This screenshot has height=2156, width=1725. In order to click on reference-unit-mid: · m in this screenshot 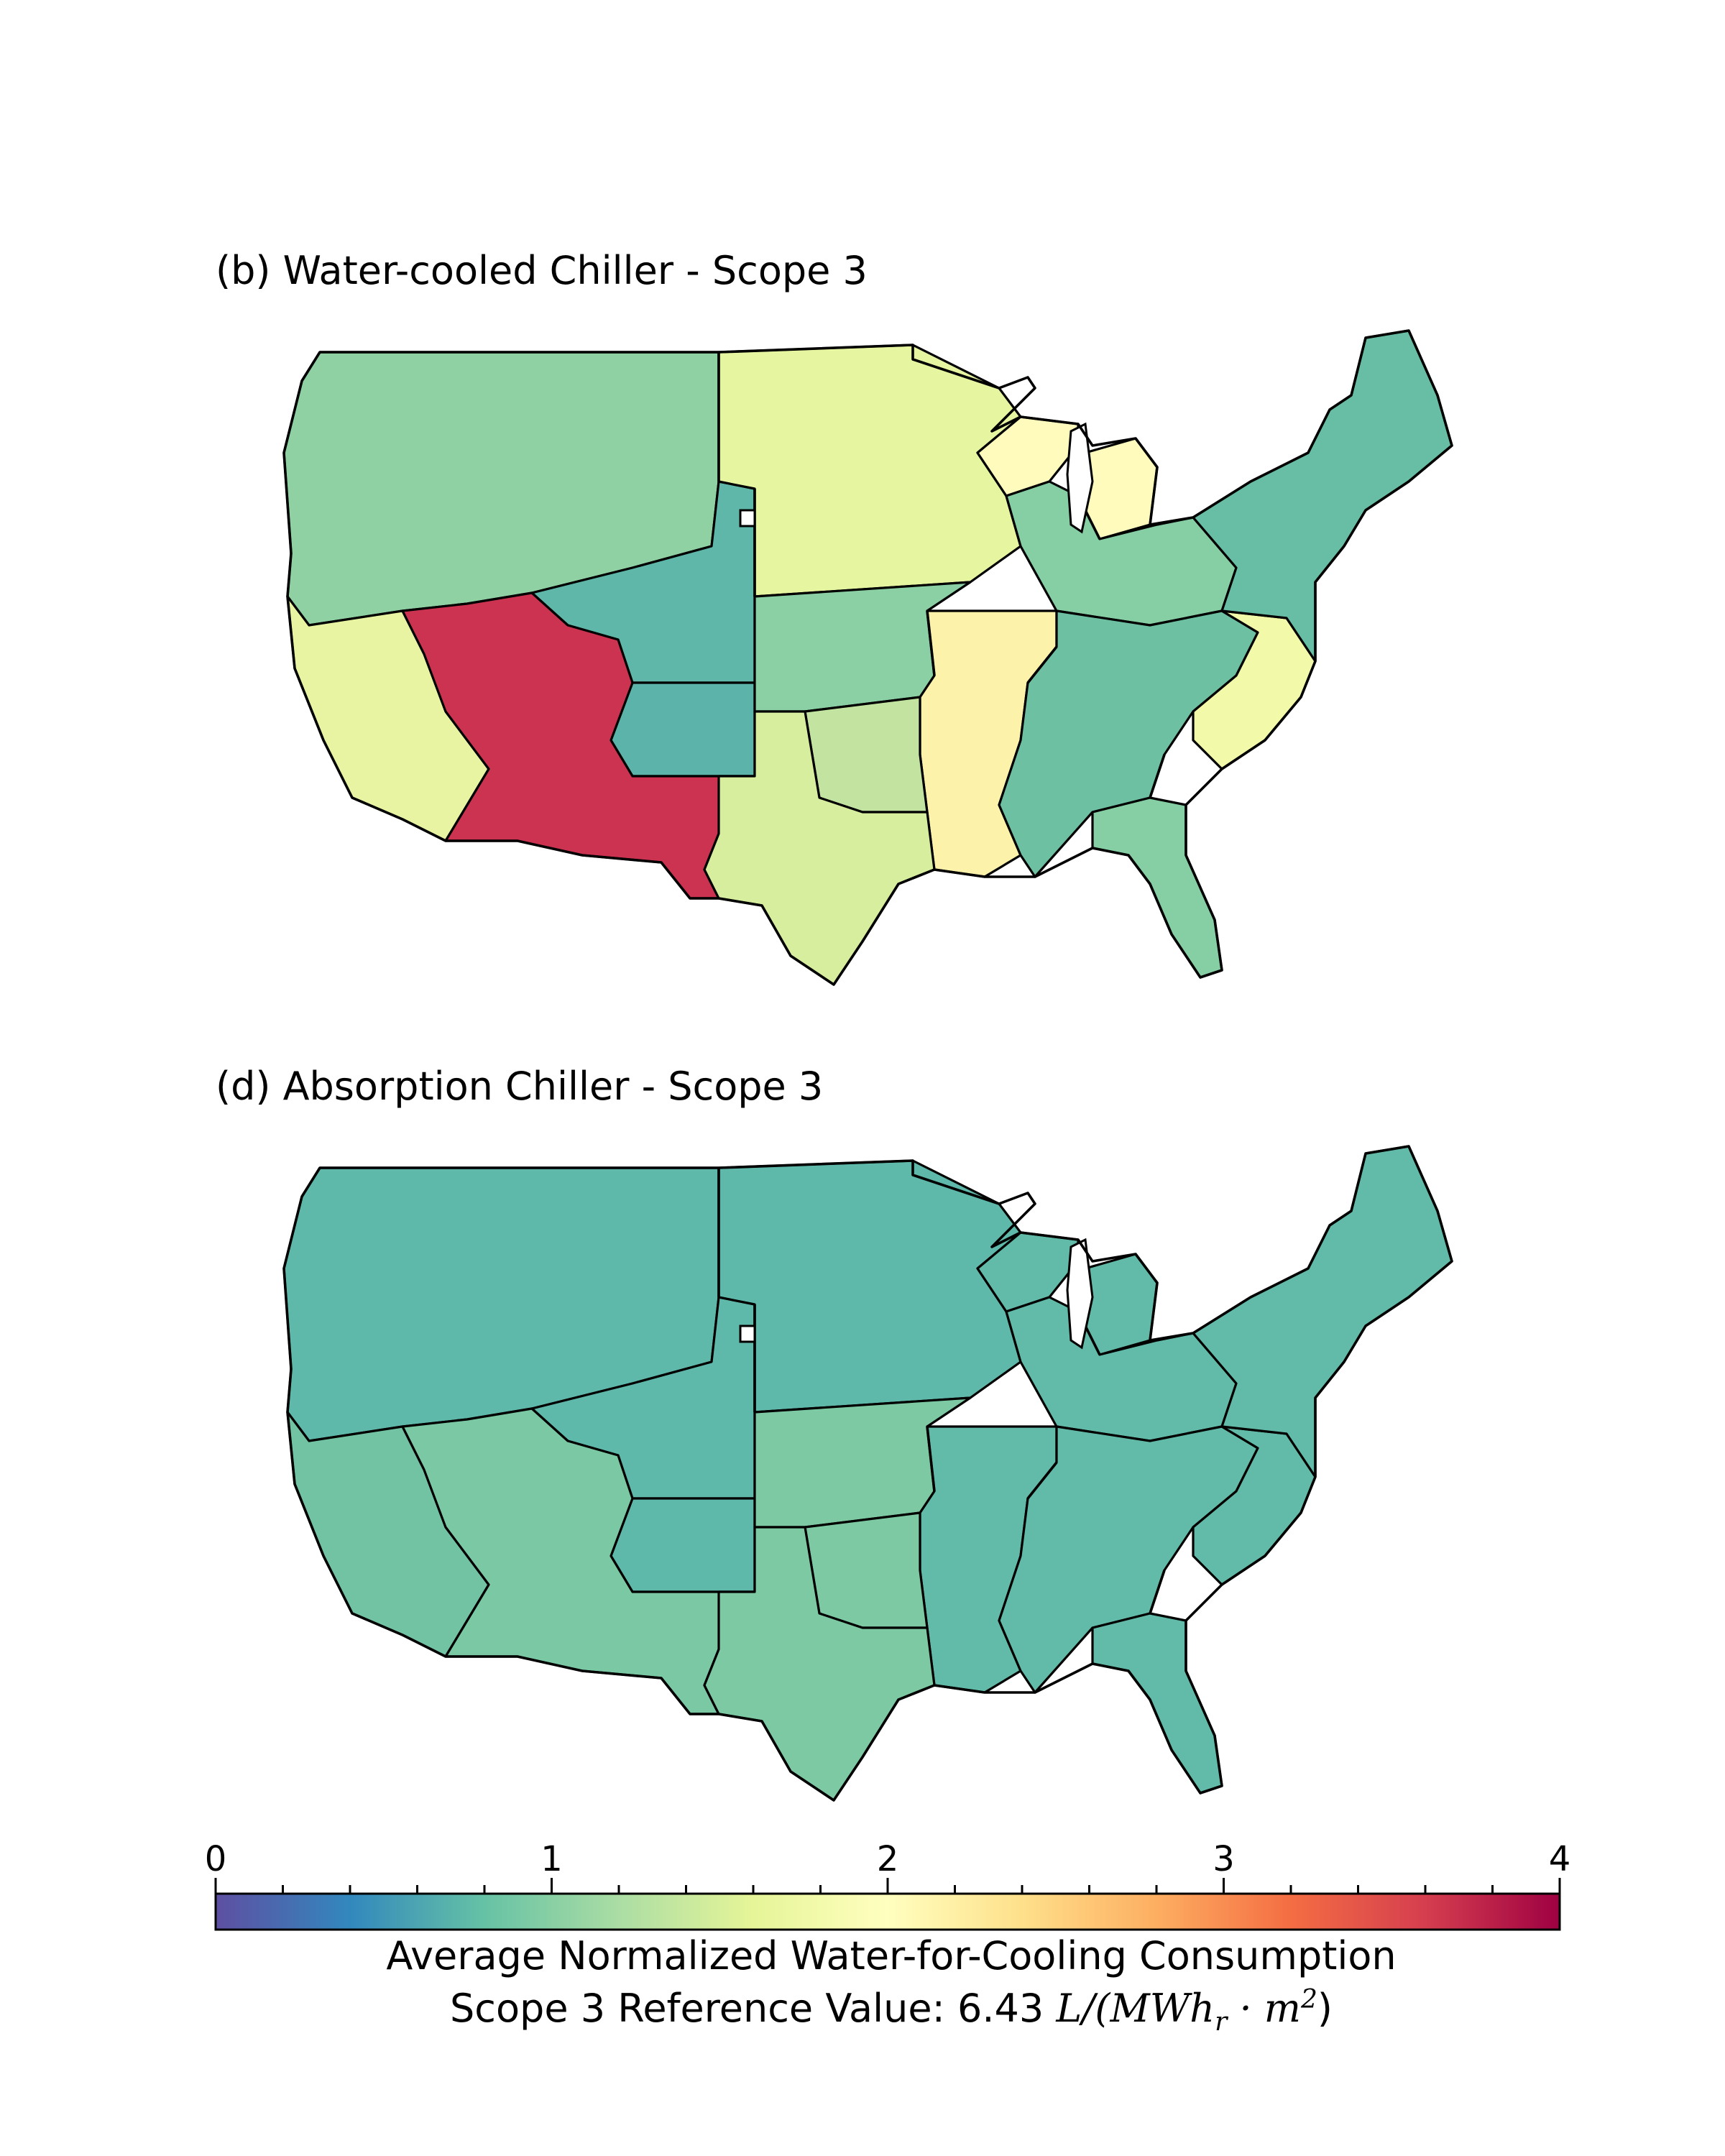, I will do `click(1264, 2009)`.